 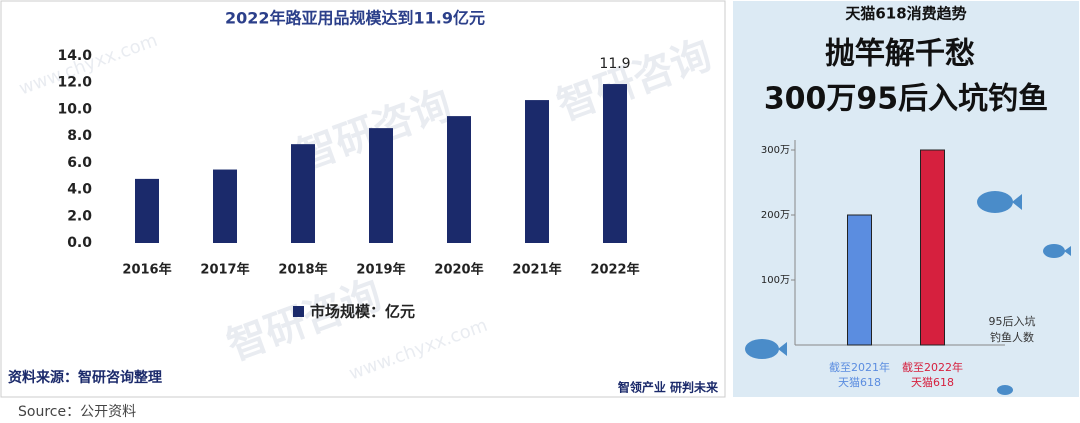 I want to click on y-tick-label: 10.0, so click(x=74, y=109).